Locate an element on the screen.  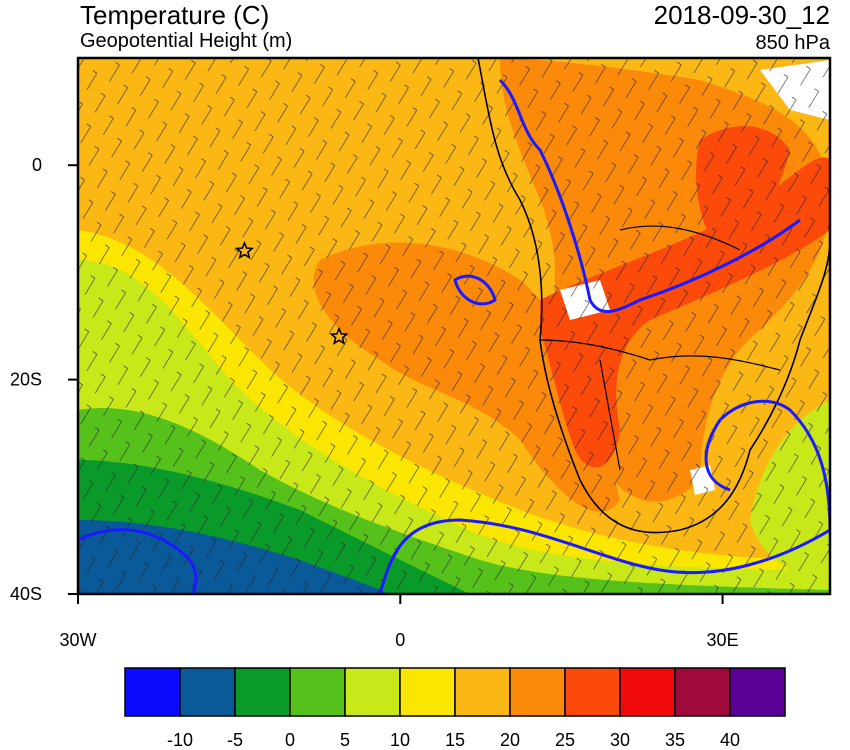
colorbar-label: 10 is located at coordinates (400, 740).